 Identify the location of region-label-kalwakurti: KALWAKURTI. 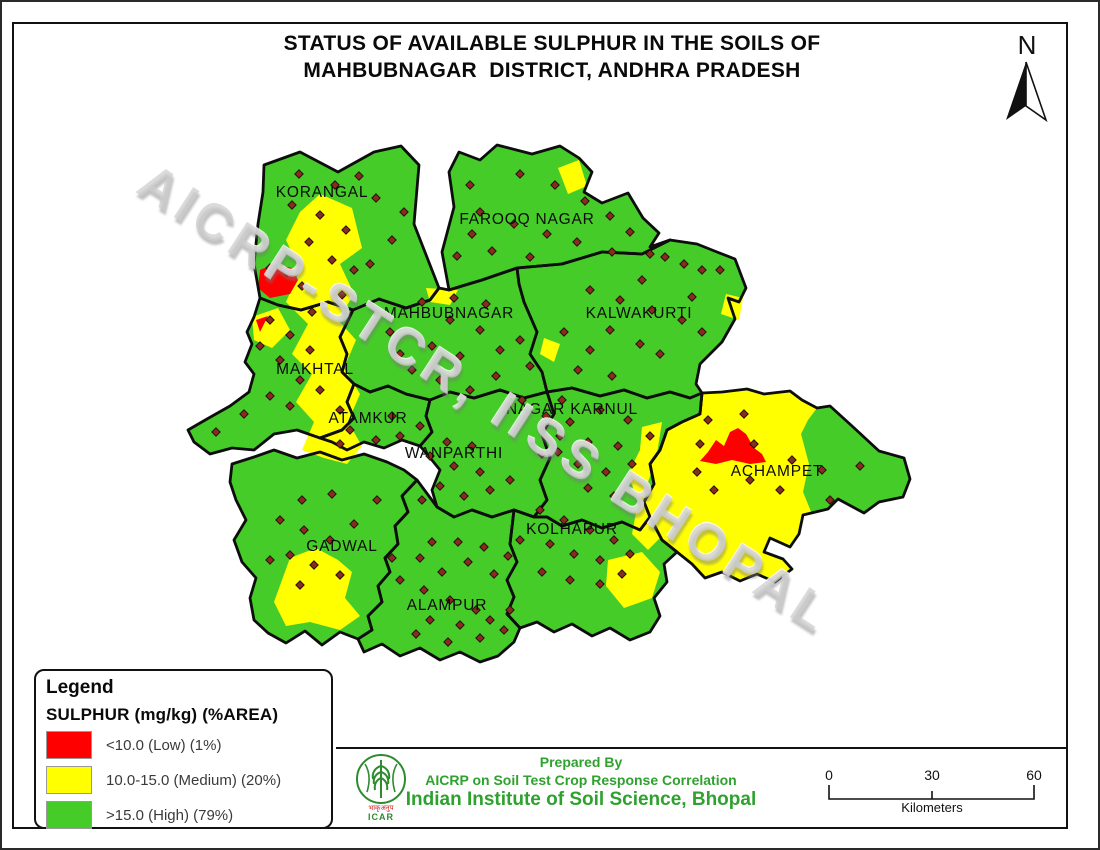
(639, 313).